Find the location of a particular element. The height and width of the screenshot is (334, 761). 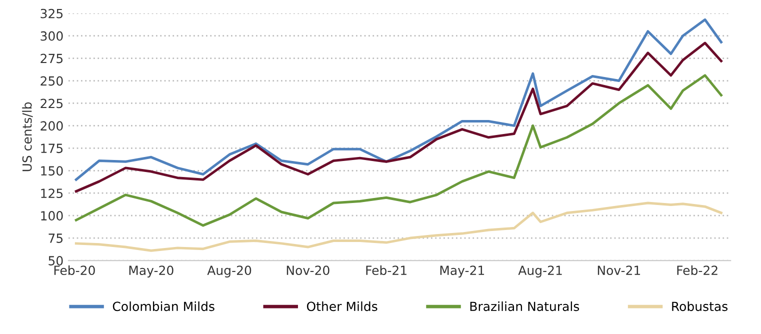

x-tick-label: Feb-20 is located at coordinates (74, 270).